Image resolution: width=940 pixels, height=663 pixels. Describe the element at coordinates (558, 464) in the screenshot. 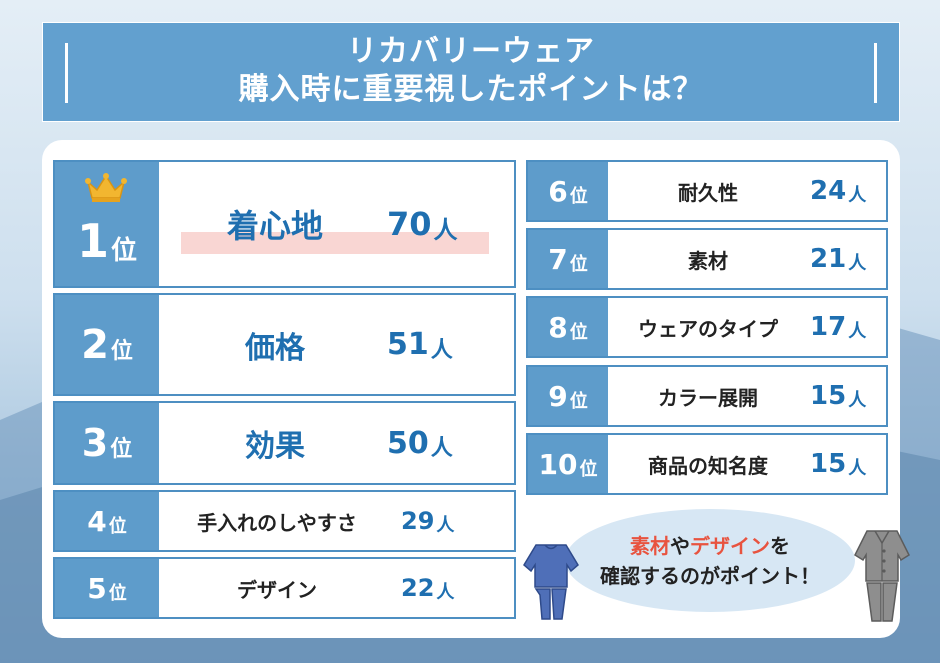

I see `rank-number: 10` at that location.